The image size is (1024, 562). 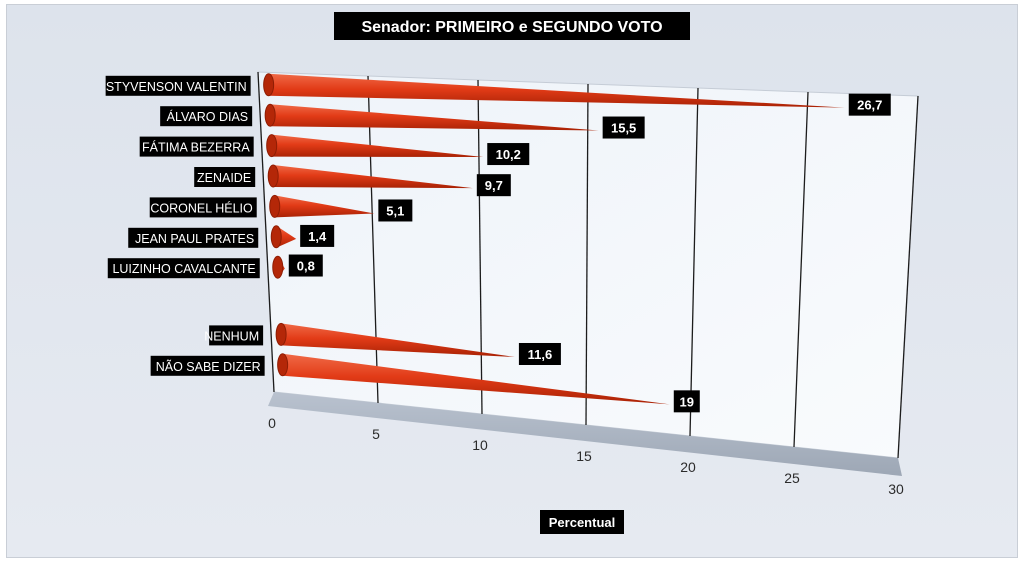 I want to click on category-label-text: CORONEL HÉLIO, so click(x=201, y=207).